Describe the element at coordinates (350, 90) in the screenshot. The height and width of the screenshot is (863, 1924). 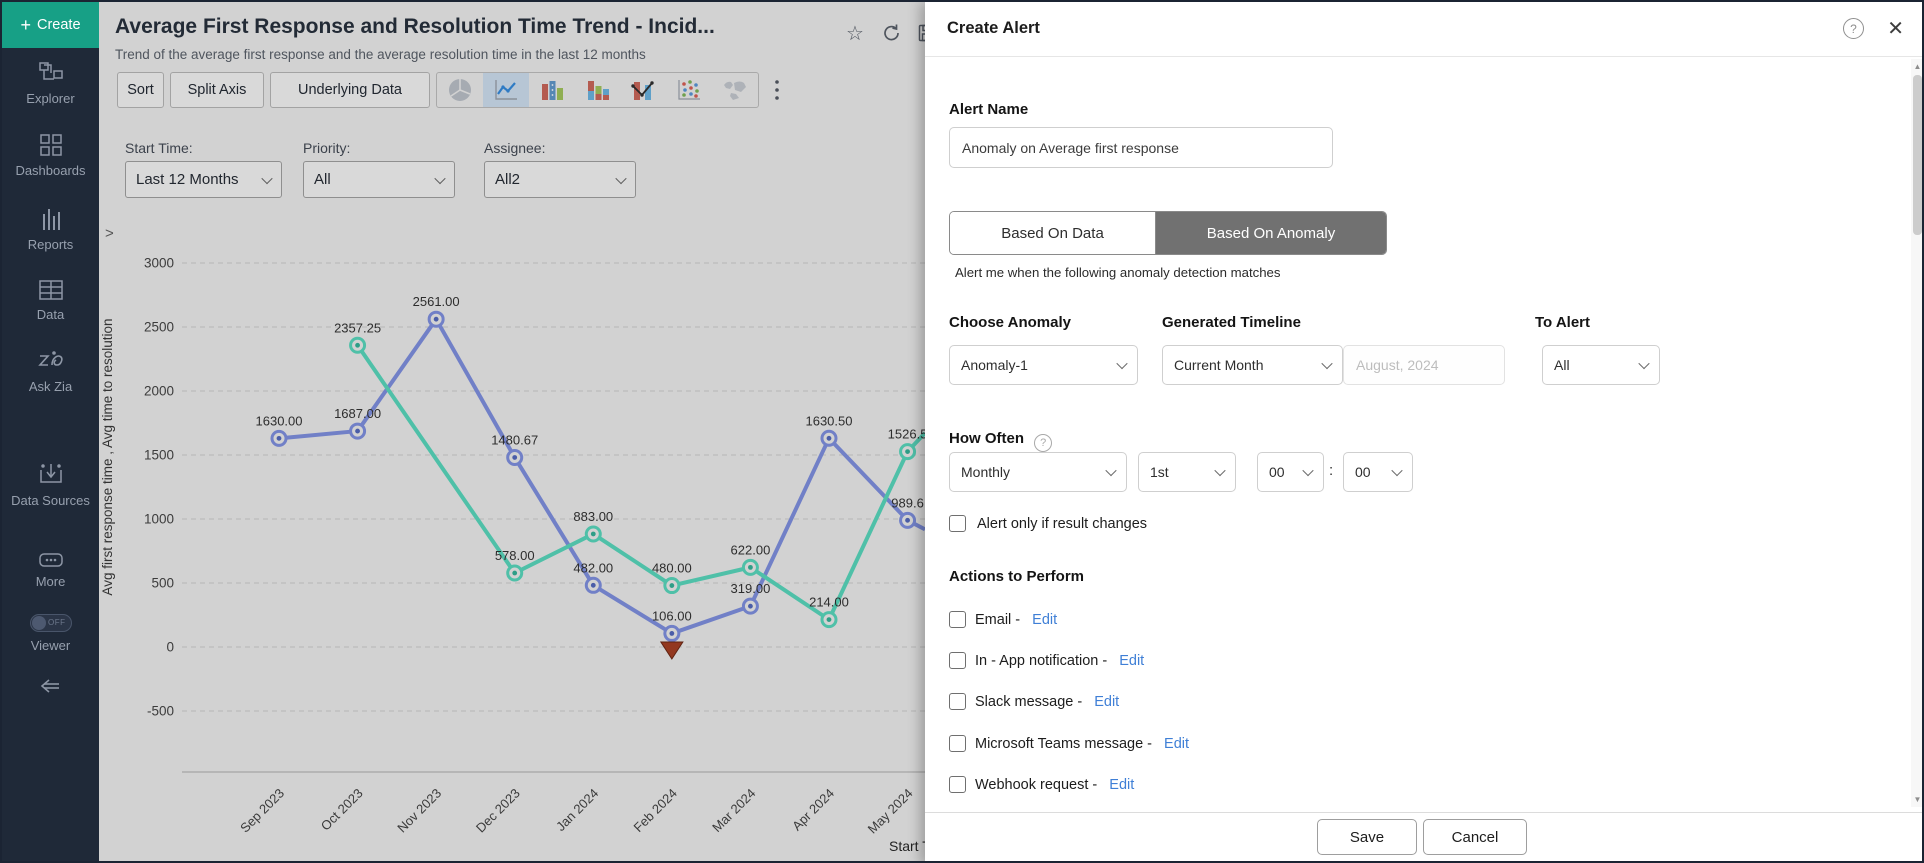
I see `underlying-data-button: Underlying Data` at that location.